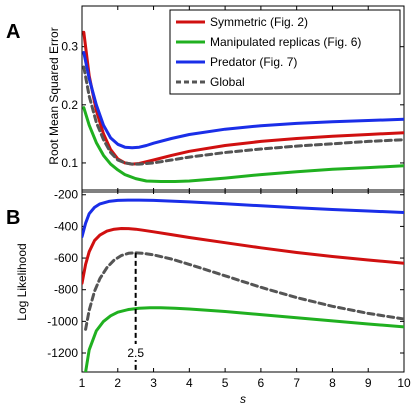 The width and height of the screenshot is (415, 416). What do you see at coordinates (227, 82) in the screenshot?
I see `legend-label-global: Global` at bounding box center [227, 82].